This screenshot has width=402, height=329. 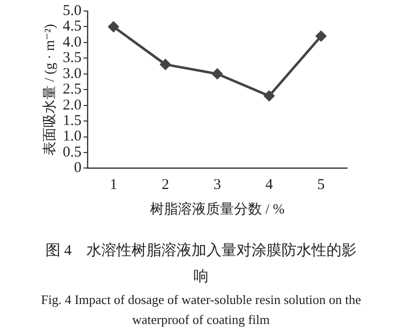 I want to click on y-tick-label: 1.5, so click(x=72, y=120).